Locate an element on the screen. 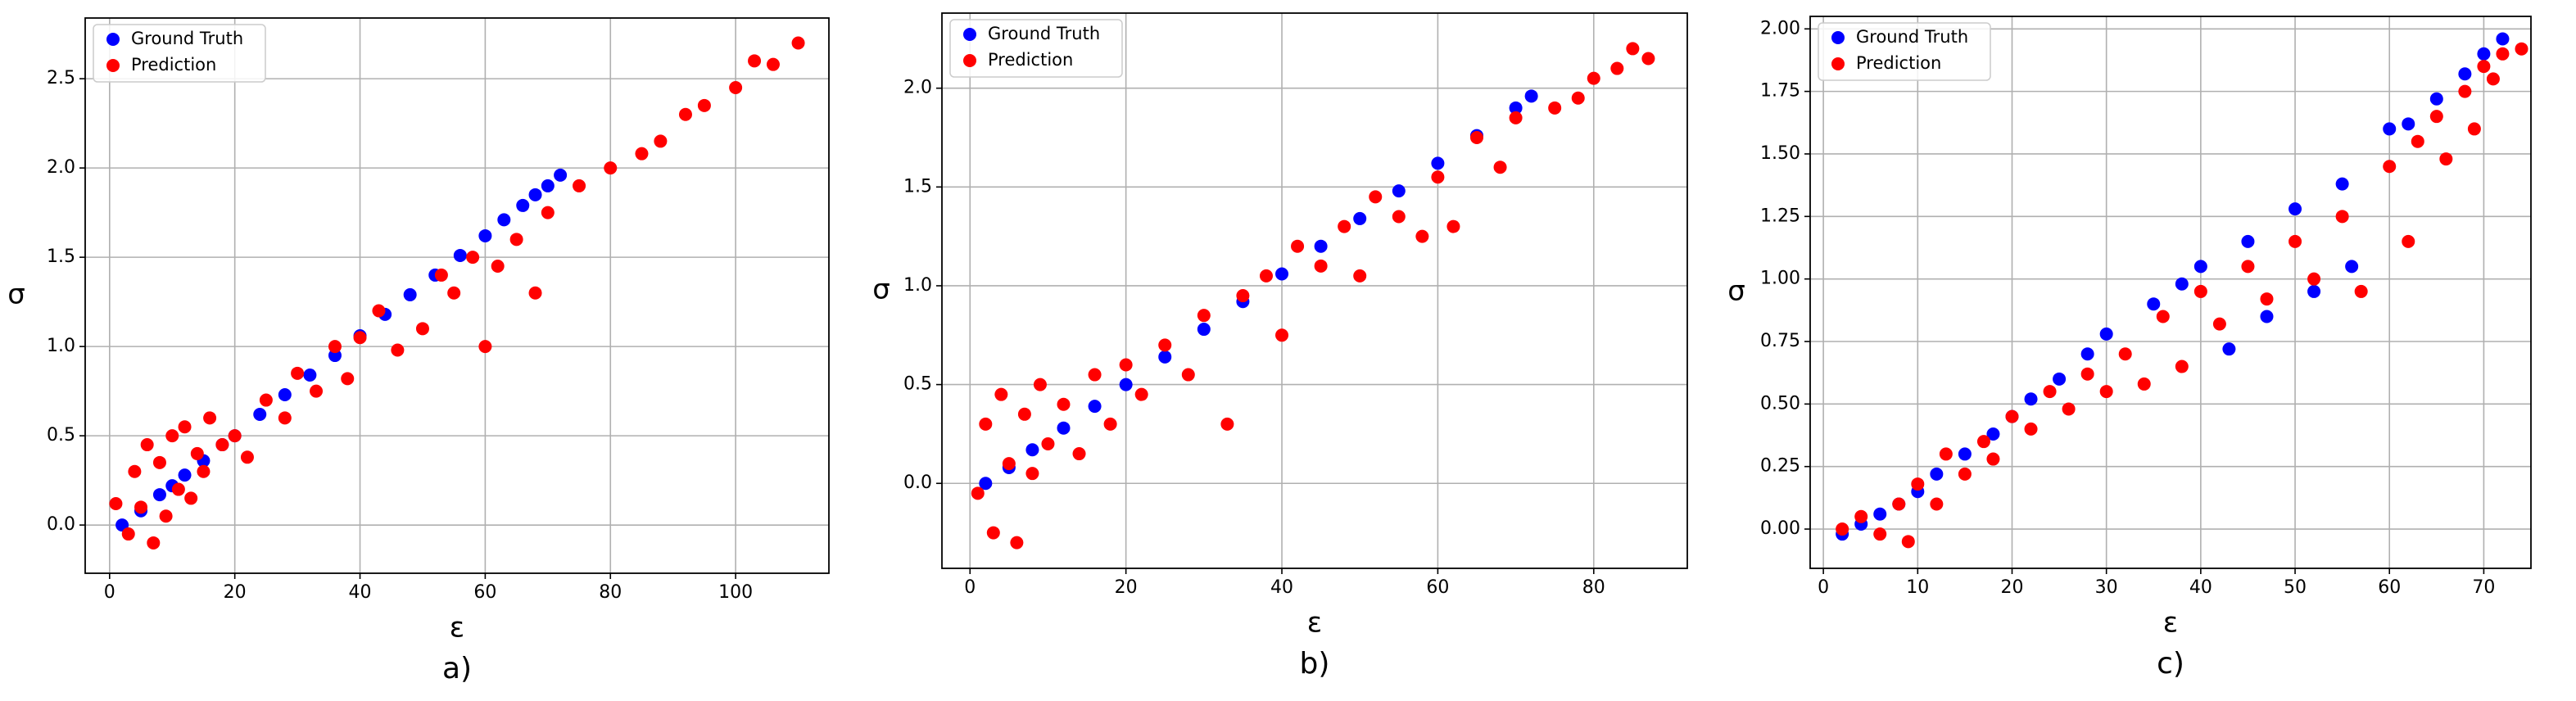  y-tick-label: 1.00 is located at coordinates (1780, 279).